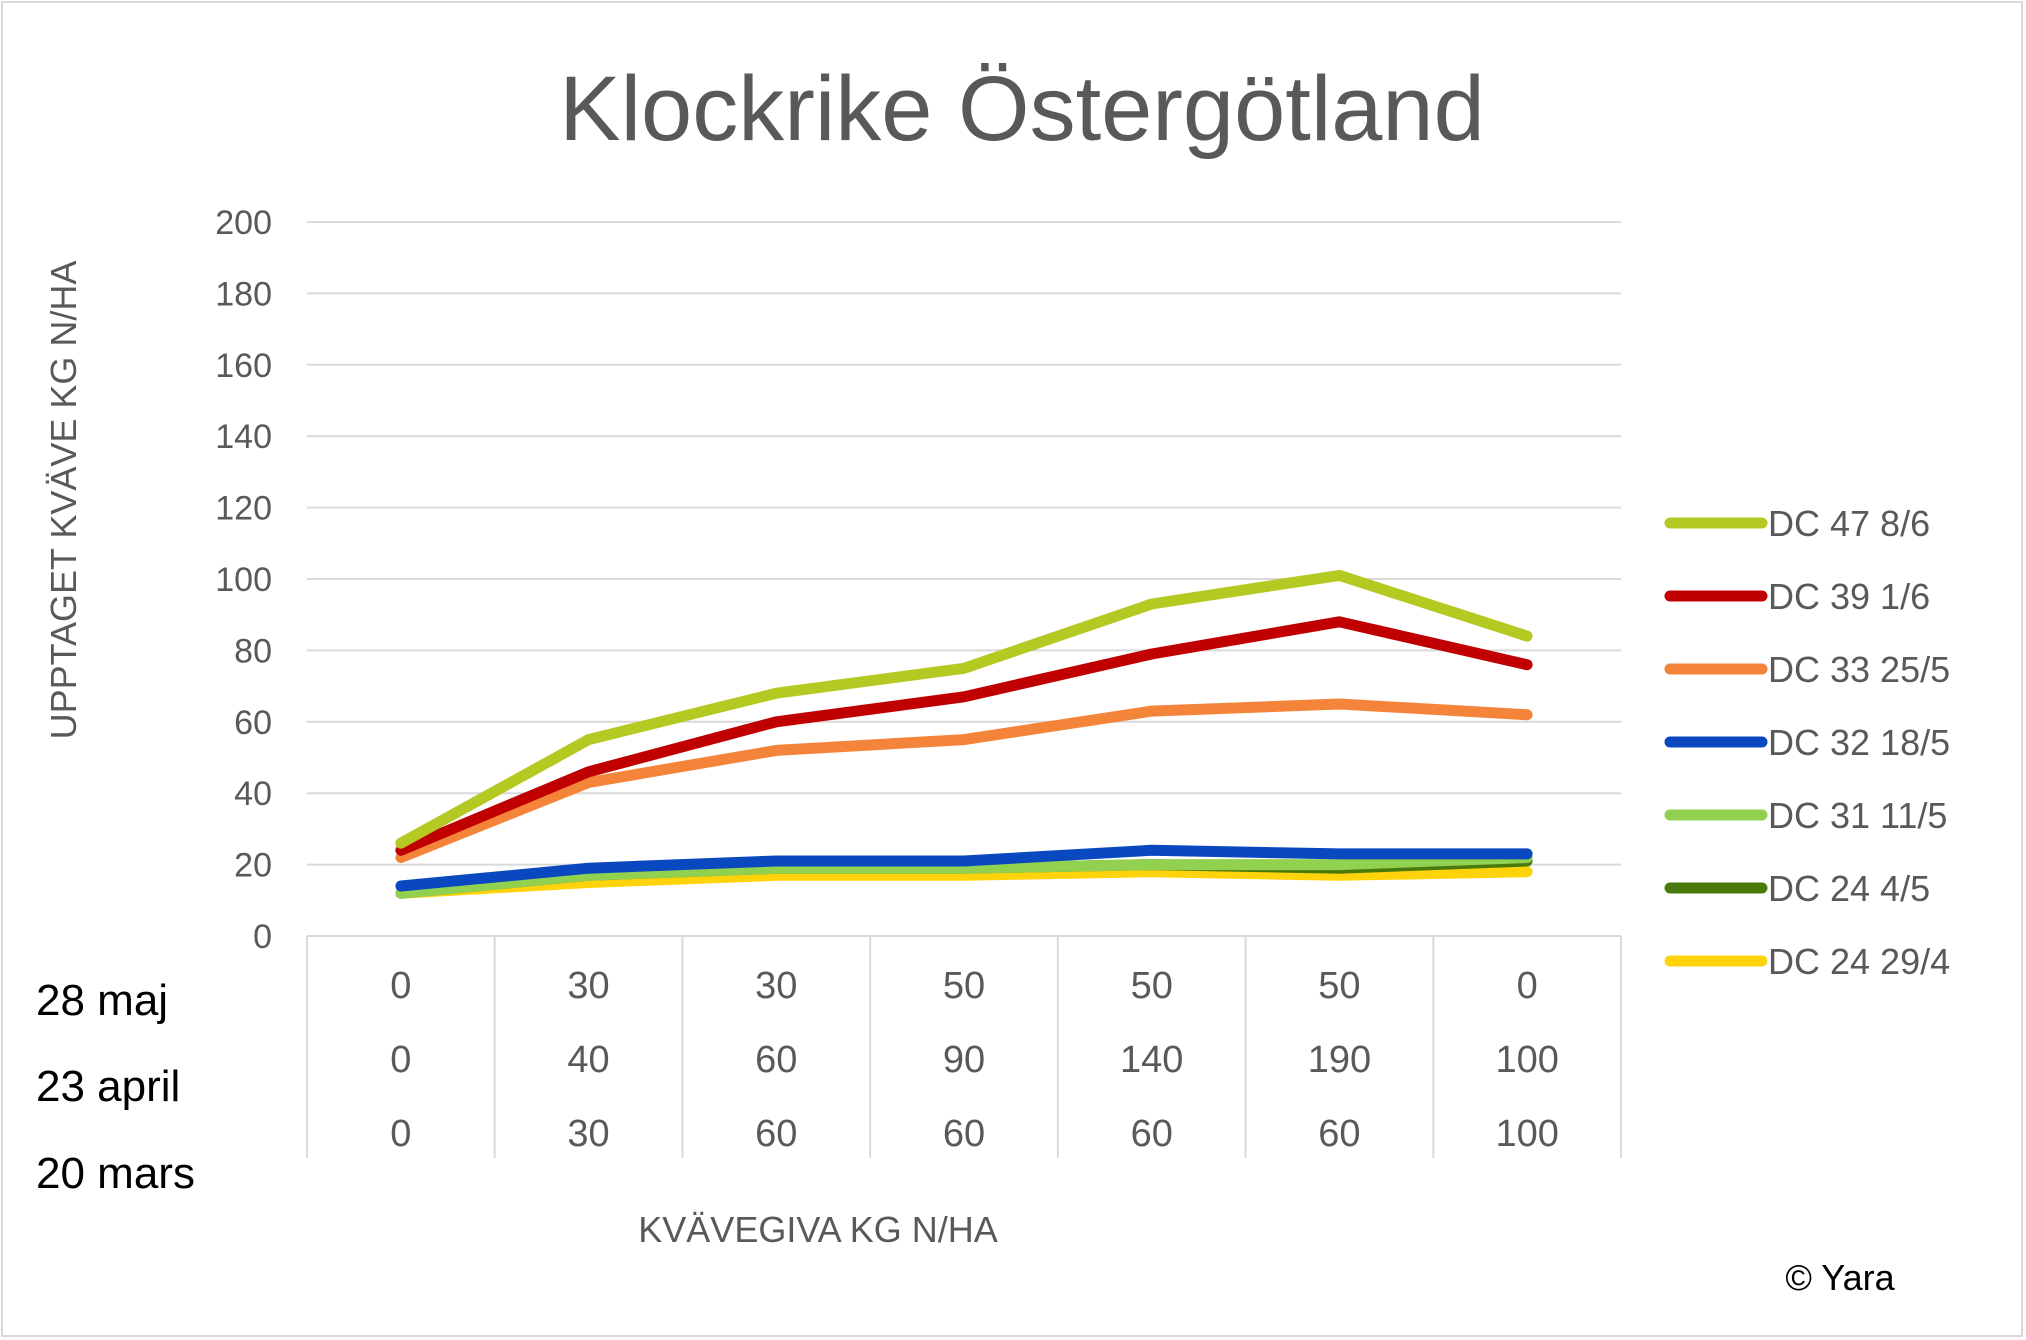 This screenshot has width=2026, height=1340. I want to click on y-tick-label: 180, so click(243, 294).